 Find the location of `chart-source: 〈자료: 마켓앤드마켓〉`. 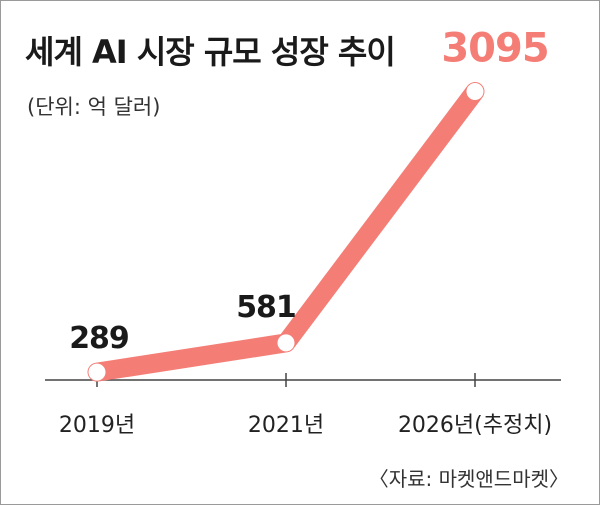

chart-source: 〈자료: 마켓앤드마켓〉 is located at coordinates (468, 479).